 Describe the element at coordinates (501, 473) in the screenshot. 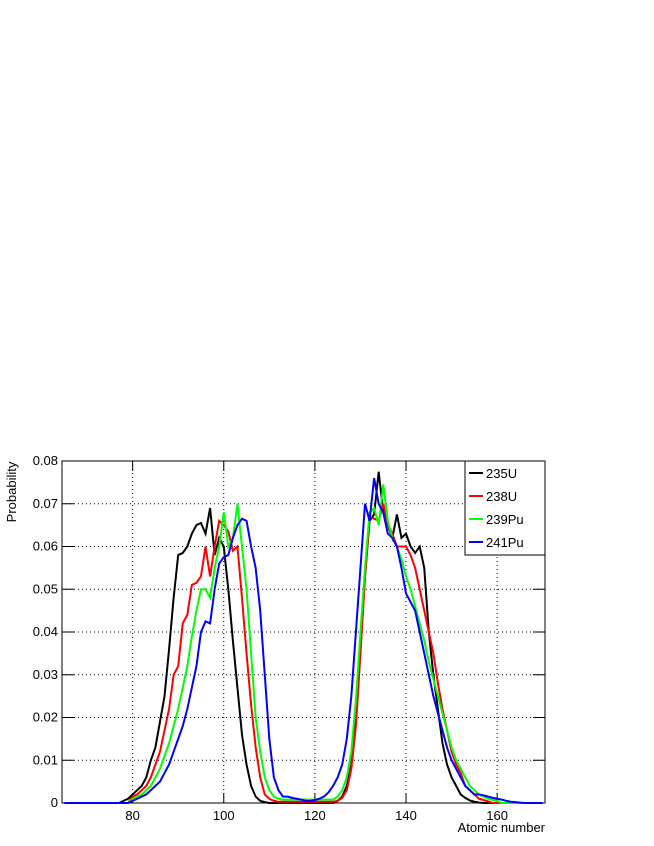

I see `legend-label: 235U` at that location.